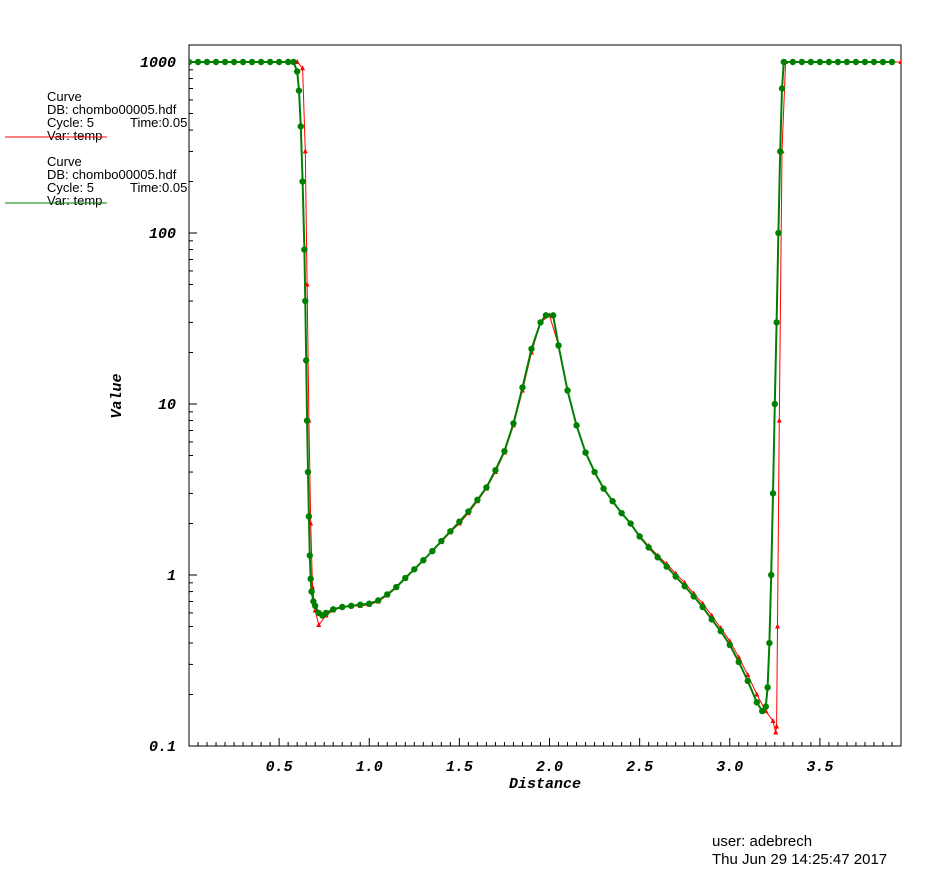 Image resolution: width=950 pixels, height=878 pixels. I want to click on x-tick-label: 1.0, so click(369, 767).